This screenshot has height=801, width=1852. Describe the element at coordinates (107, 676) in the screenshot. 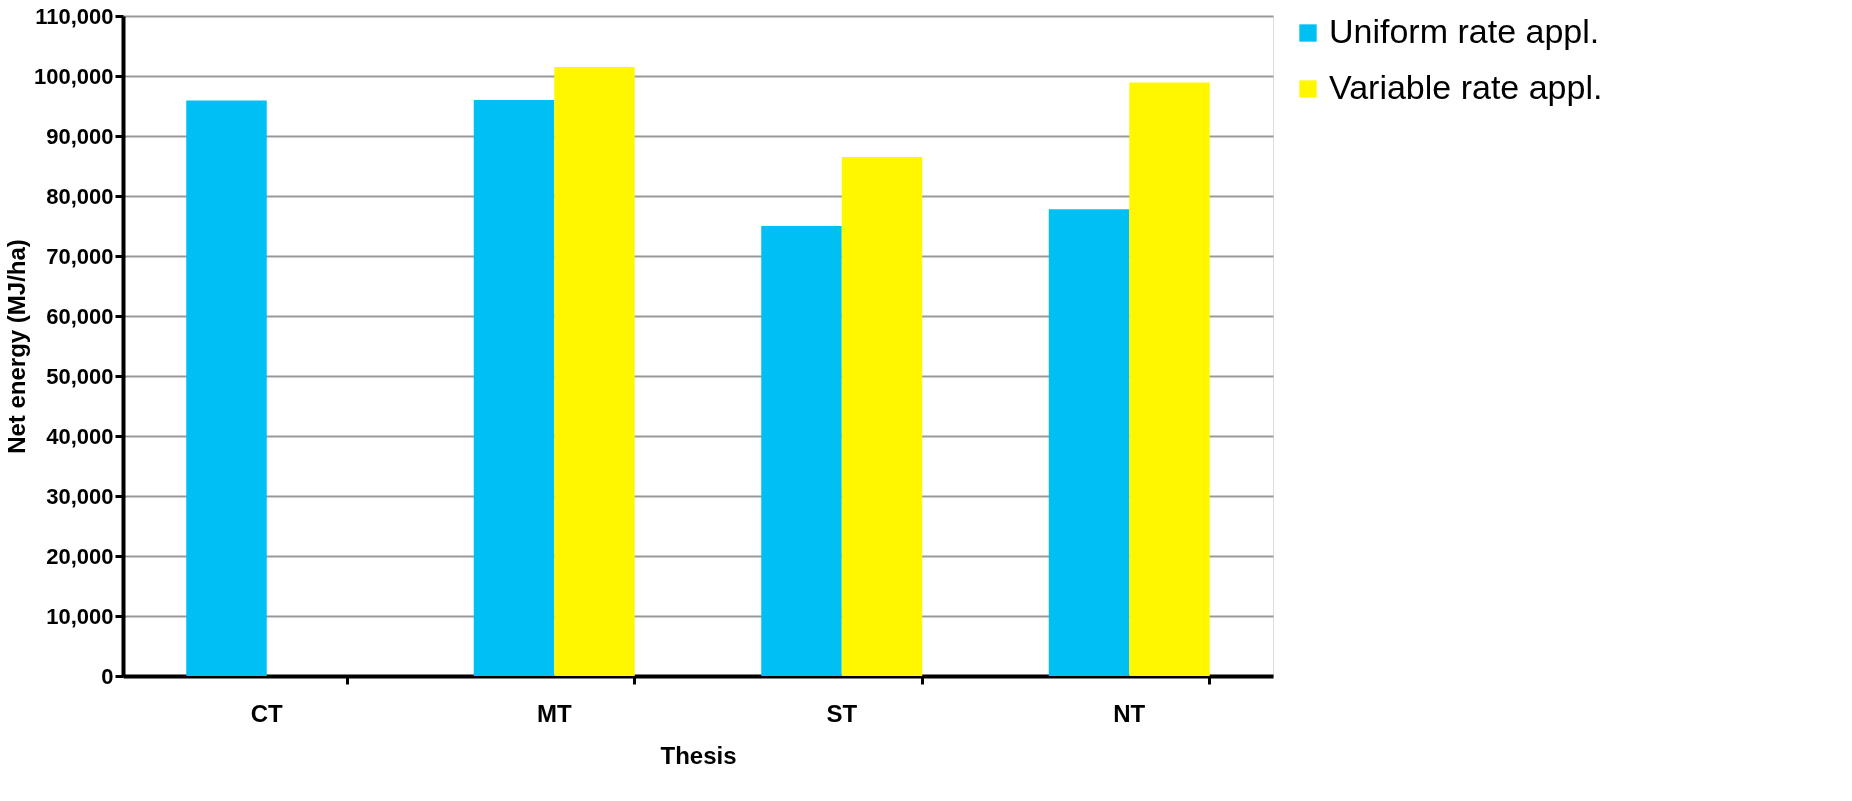

I see `y-tick-label: 0` at that location.